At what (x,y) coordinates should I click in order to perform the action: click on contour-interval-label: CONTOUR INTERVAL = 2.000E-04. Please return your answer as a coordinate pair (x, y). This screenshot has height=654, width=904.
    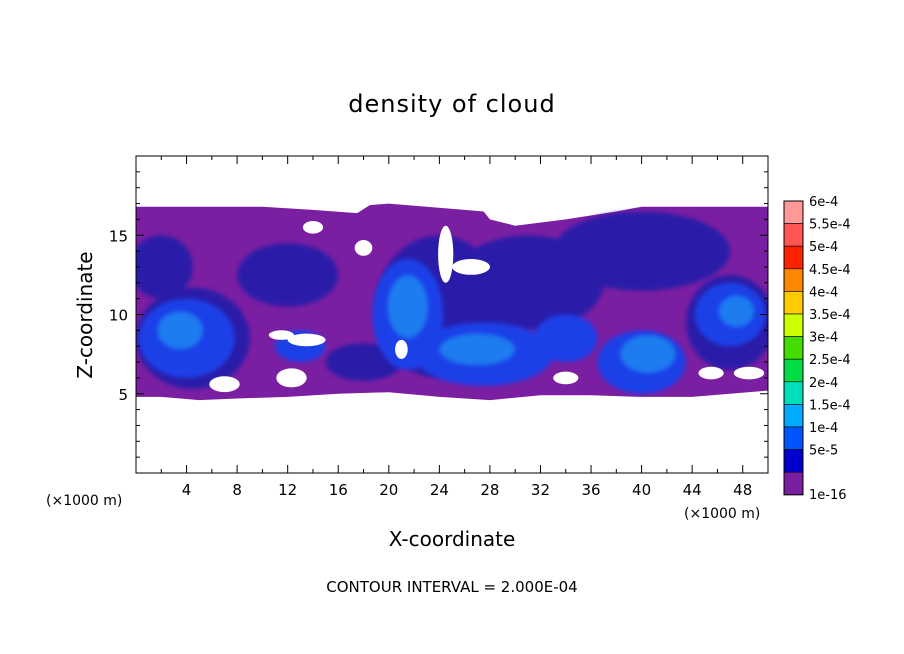
    Looking at the image, I should click on (451, 587).